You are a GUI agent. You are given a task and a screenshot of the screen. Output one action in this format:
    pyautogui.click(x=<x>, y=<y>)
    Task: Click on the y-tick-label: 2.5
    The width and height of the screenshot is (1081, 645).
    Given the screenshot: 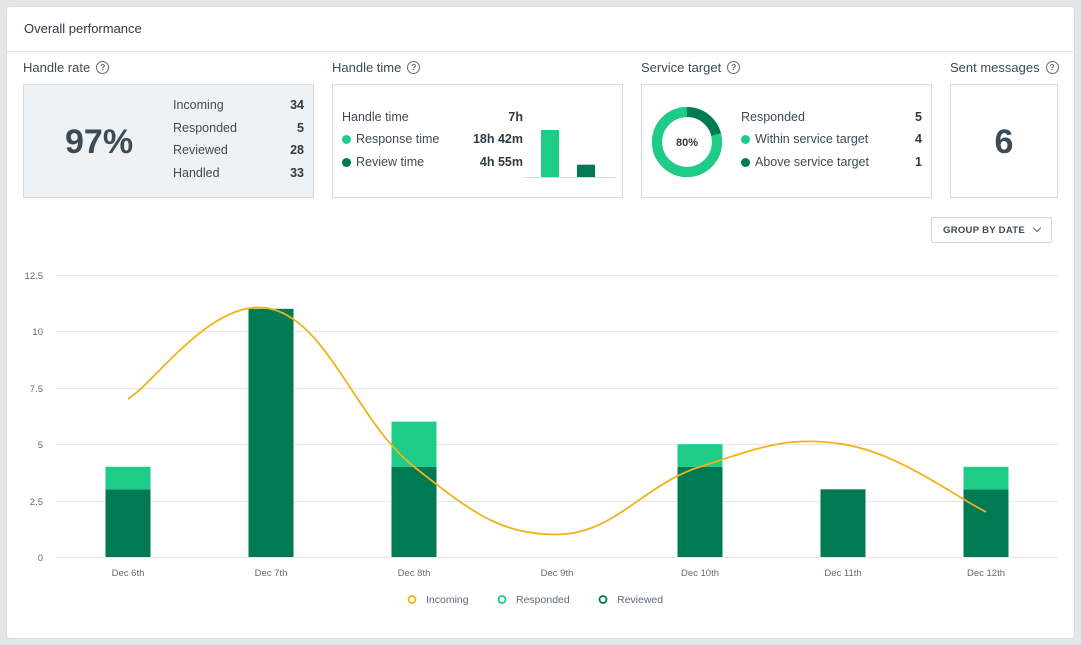 What is the action you would take?
    pyautogui.click(x=36, y=502)
    